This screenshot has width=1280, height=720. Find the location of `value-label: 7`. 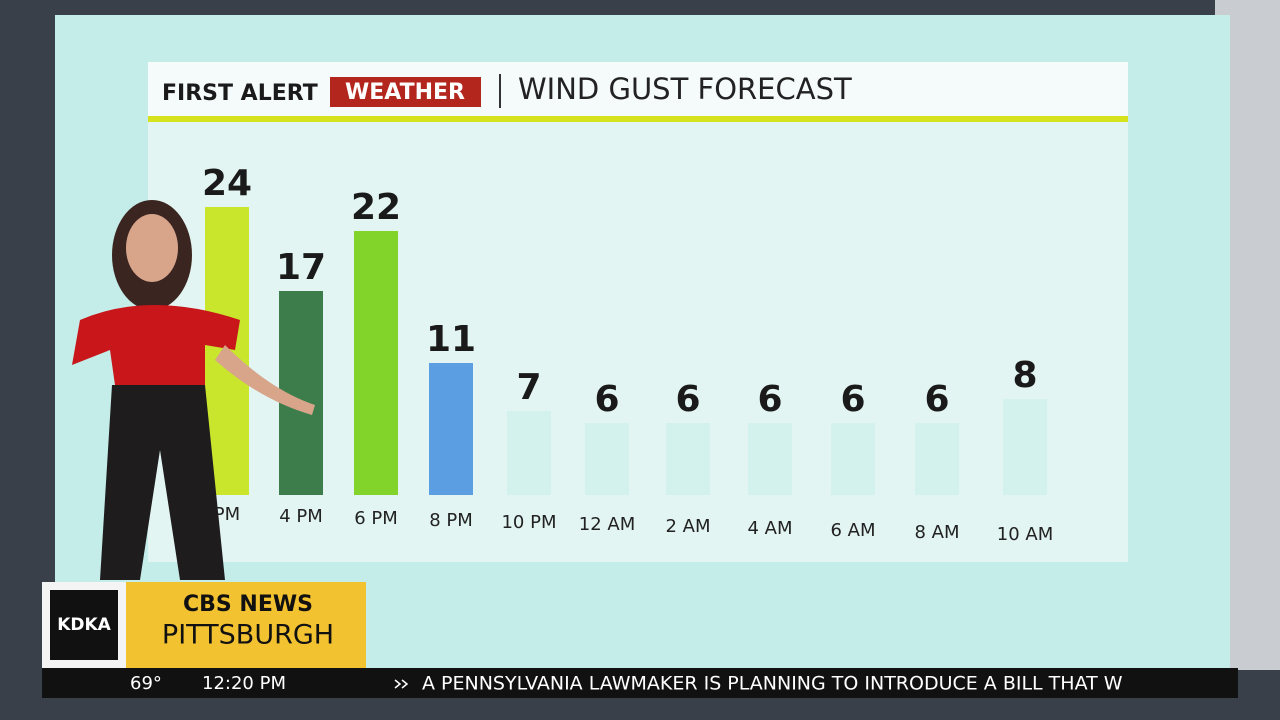

value-label: 7 is located at coordinates (528, 387).